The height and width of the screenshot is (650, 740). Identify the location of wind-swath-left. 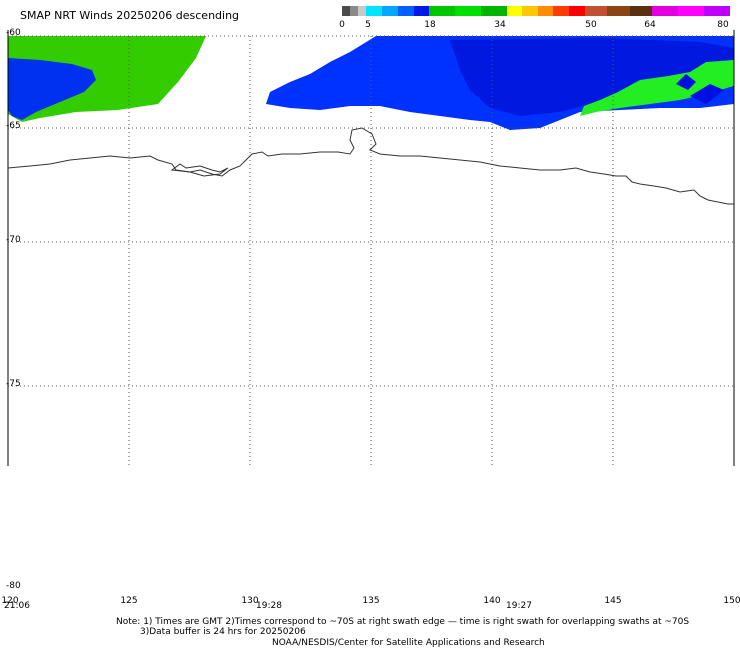
(107, 79).